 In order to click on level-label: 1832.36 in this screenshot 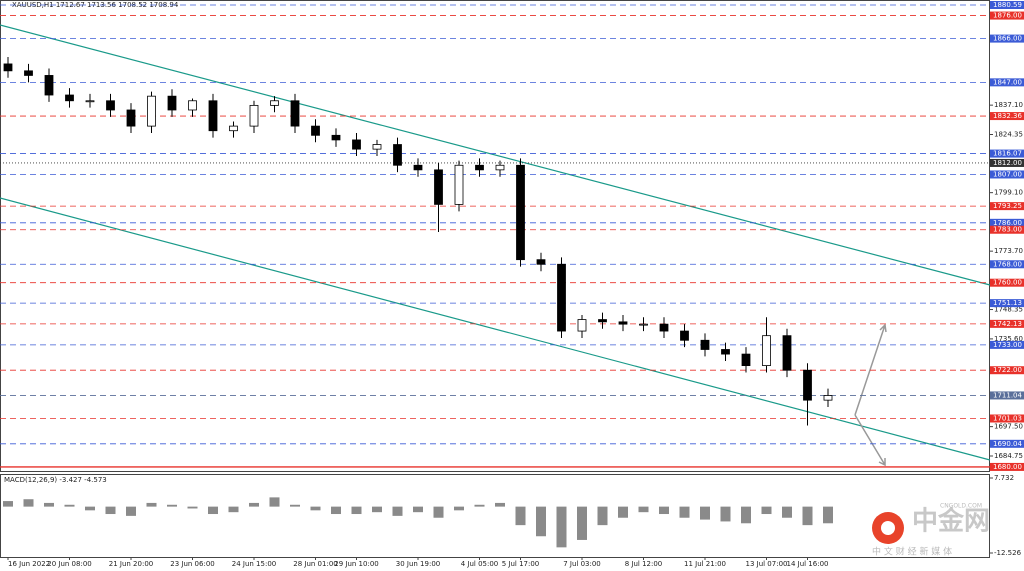, I will do `click(1007, 116)`.